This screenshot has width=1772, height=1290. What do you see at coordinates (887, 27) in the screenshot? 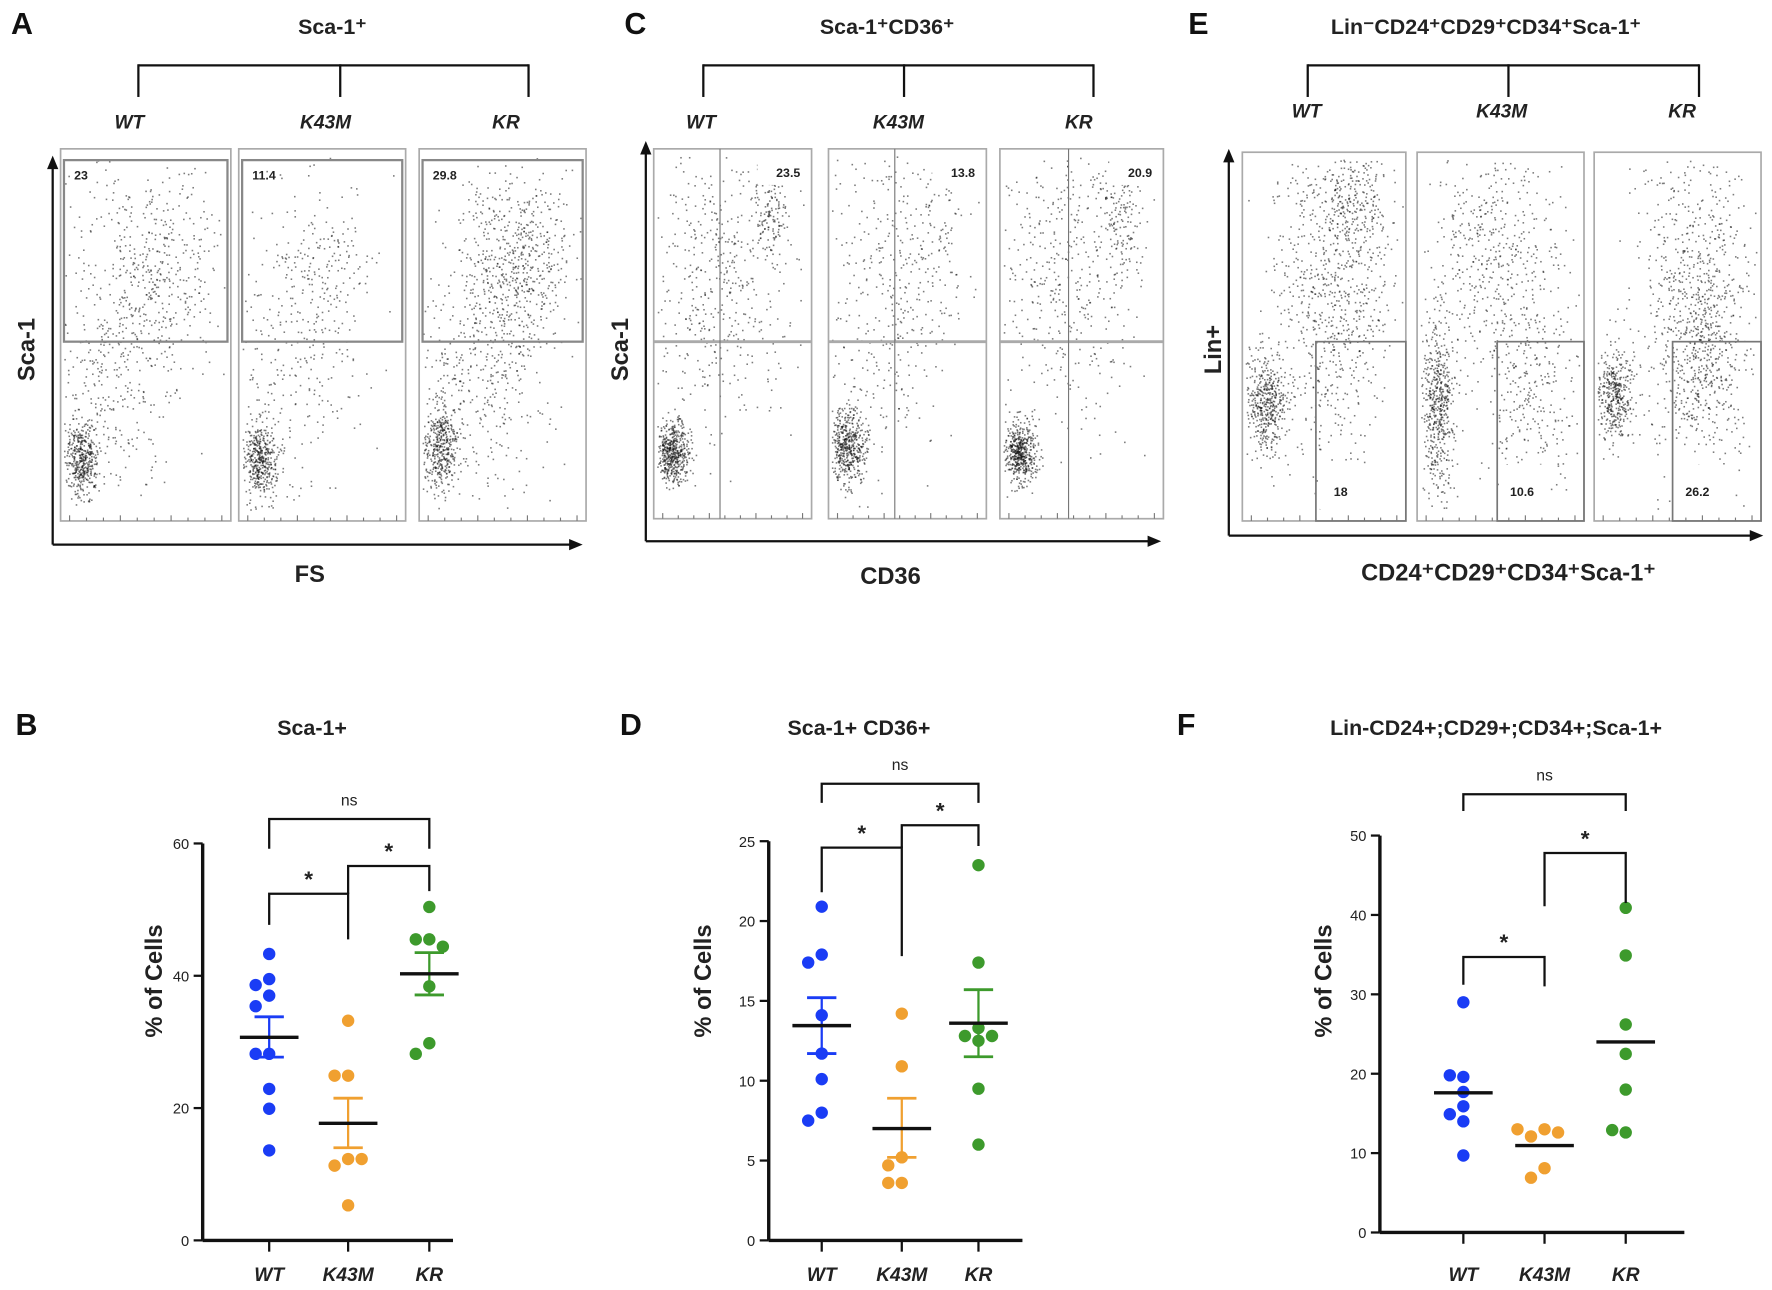
I see `panel-title: Sca-1⁺CD36⁺` at bounding box center [887, 27].